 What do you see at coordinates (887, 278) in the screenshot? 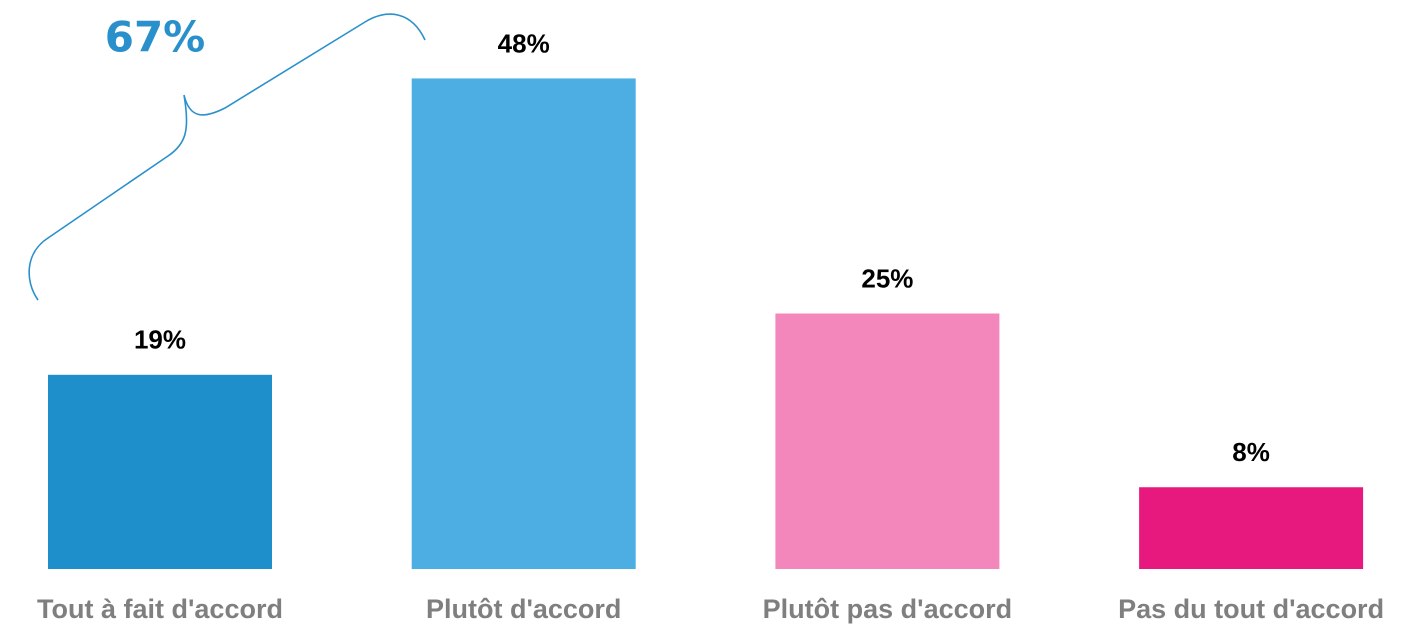
I see `value-label: 25%` at bounding box center [887, 278].